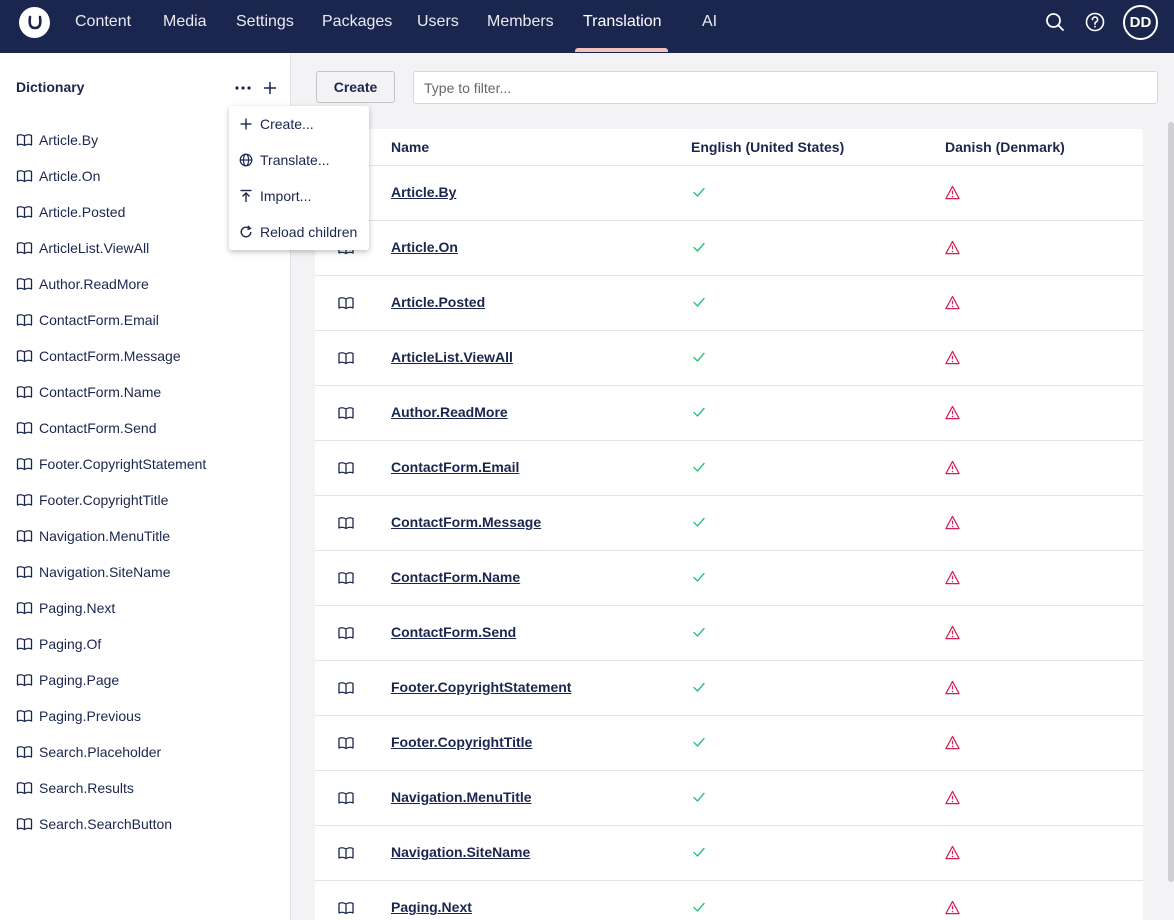  Describe the element at coordinates (70, 176) in the screenshot. I see `tree-item-label: Article.On` at that location.